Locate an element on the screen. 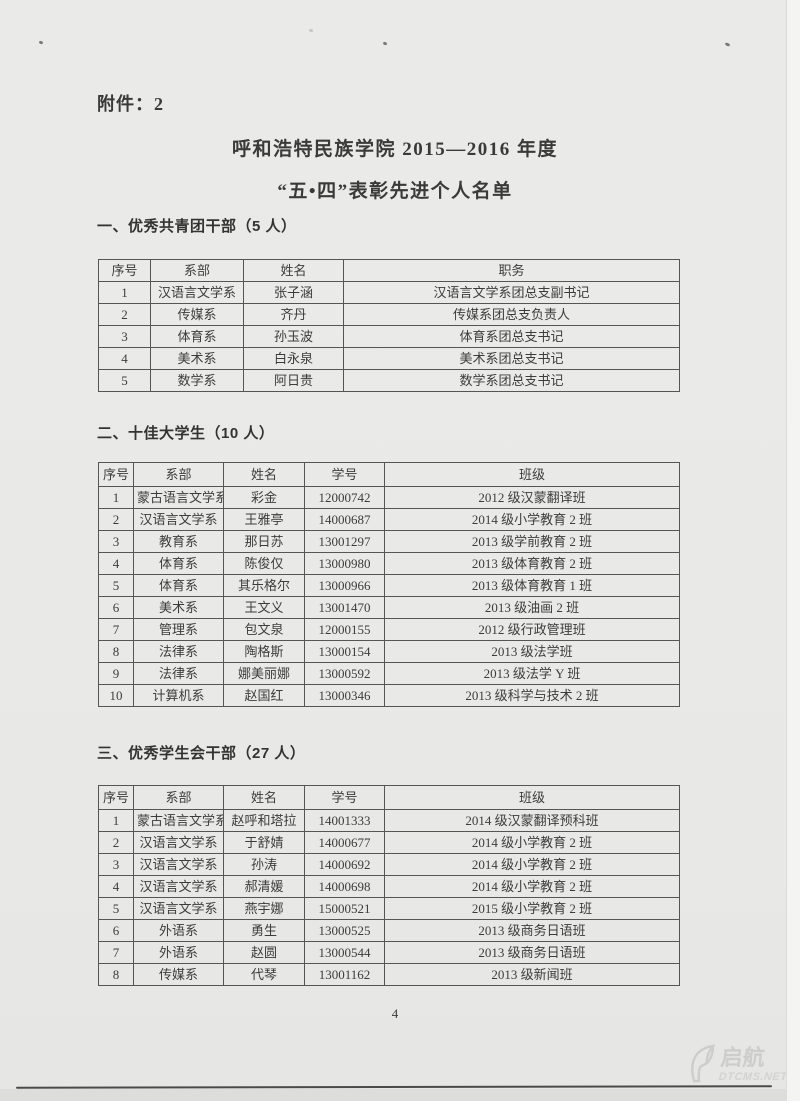  table-cell: 13001470 is located at coordinates (344, 607).